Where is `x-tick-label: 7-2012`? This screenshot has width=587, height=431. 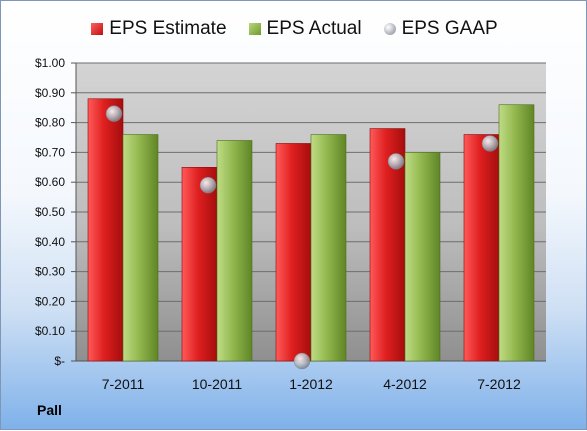 x-tick-label: 7-2012 is located at coordinates (499, 384).